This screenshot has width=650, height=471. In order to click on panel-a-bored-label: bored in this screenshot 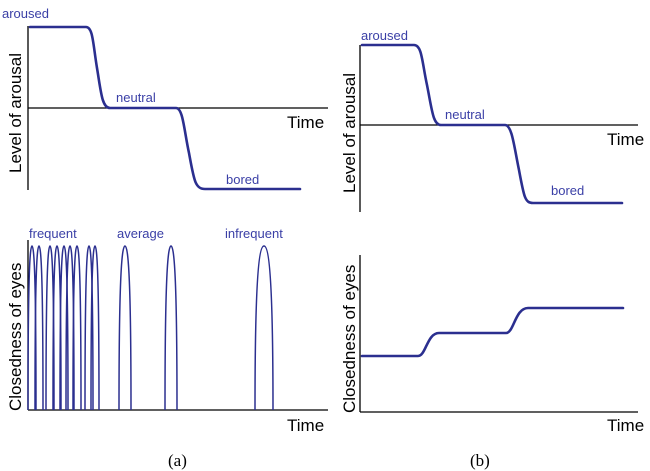, I will do `click(242, 179)`.